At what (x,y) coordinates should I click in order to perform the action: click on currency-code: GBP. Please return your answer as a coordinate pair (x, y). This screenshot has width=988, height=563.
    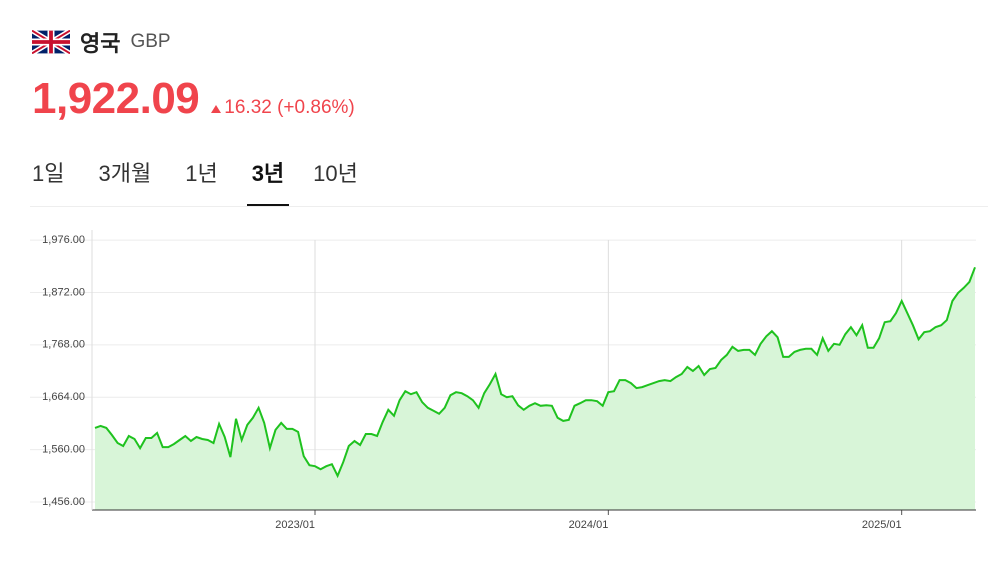
    Looking at the image, I should click on (150, 41).